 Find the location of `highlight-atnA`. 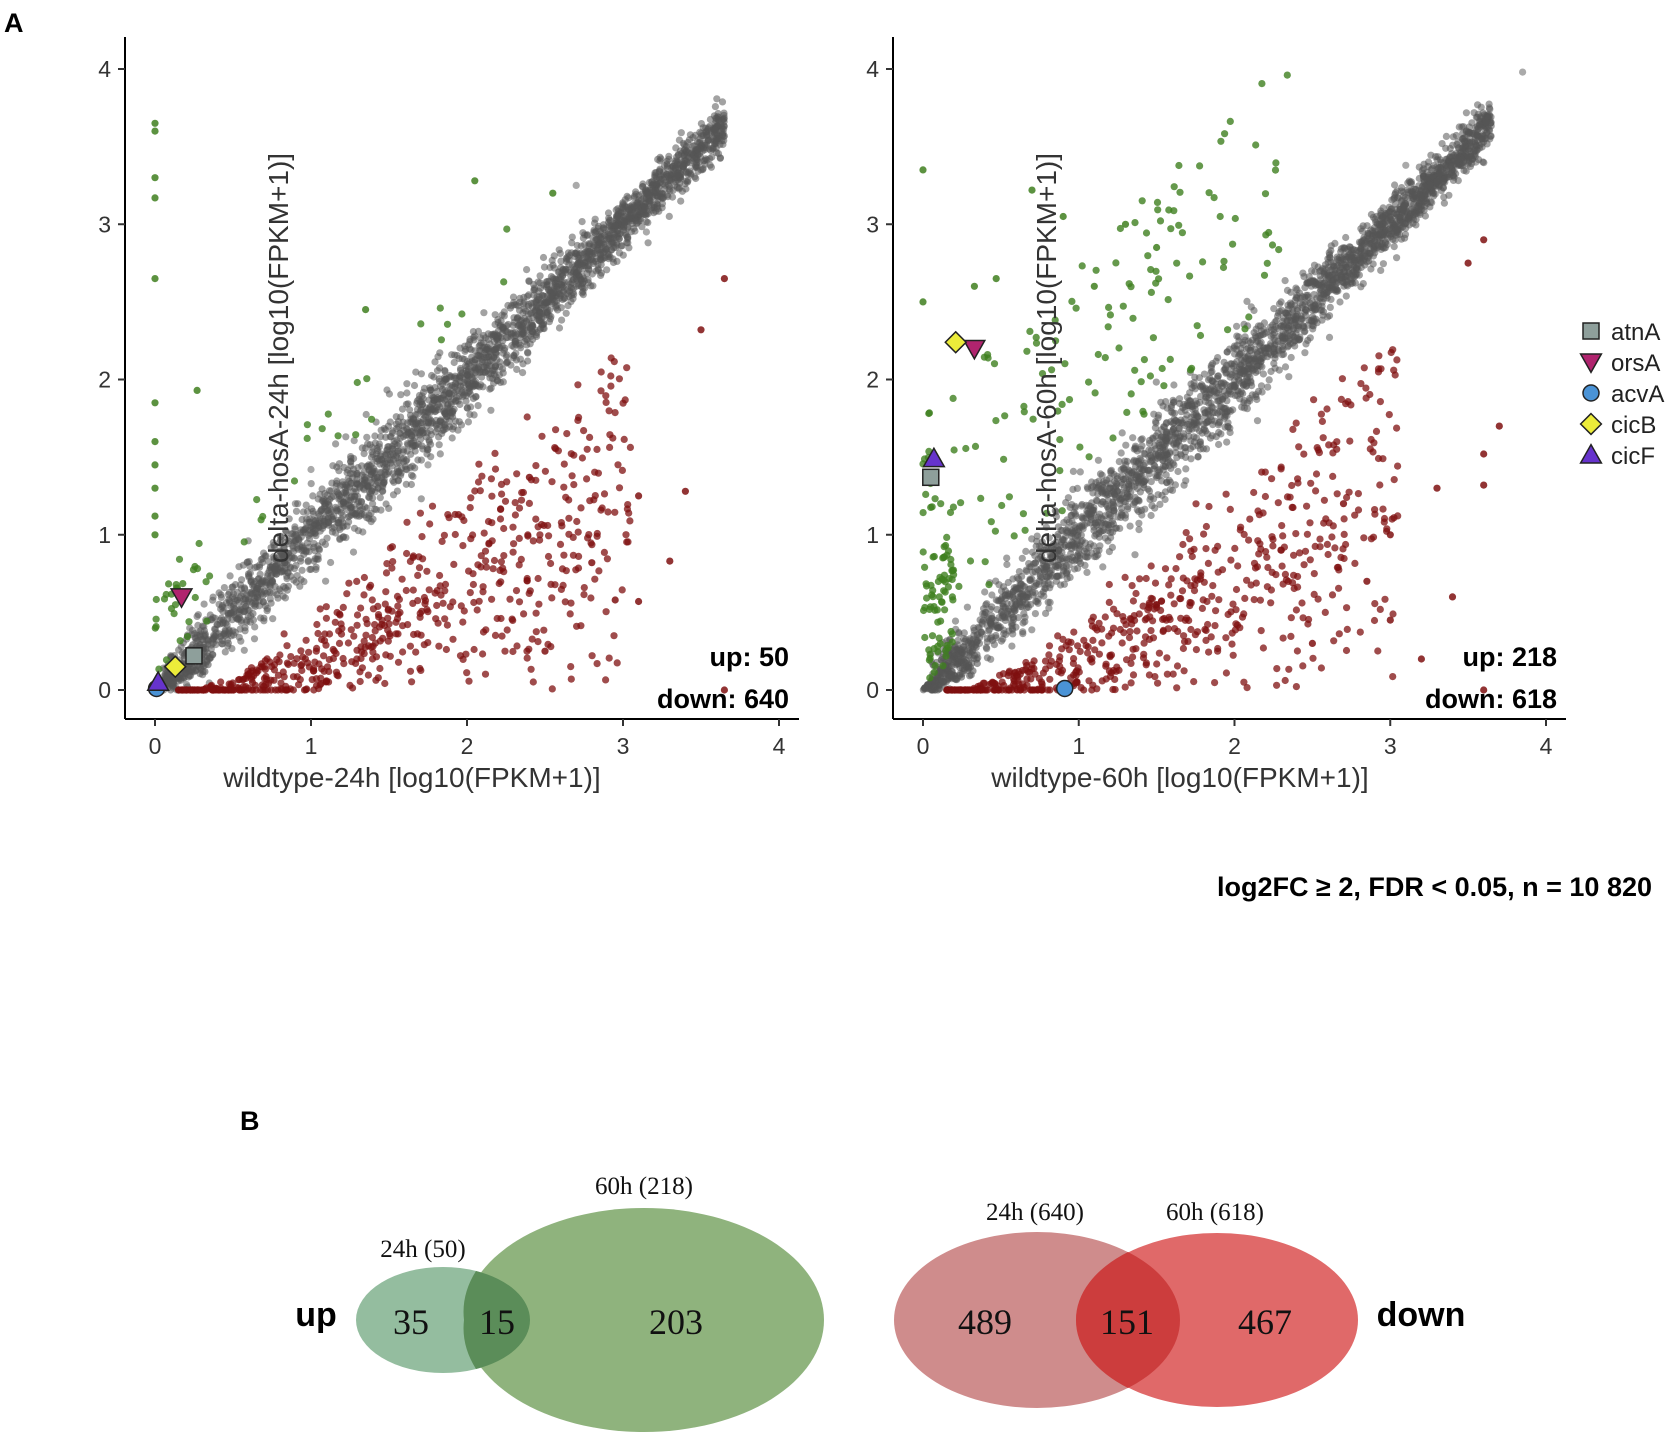

highlight-atnA is located at coordinates (194, 656).